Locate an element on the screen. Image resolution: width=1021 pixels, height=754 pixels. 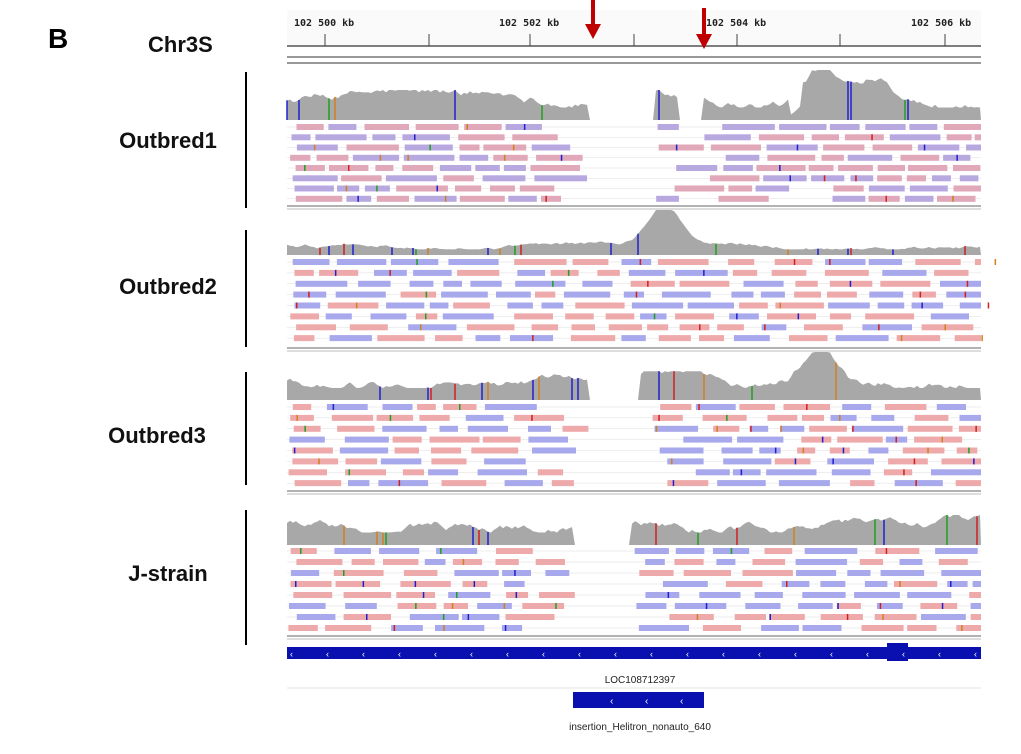
track-label: Outbred3 is located at coordinates (157, 435).